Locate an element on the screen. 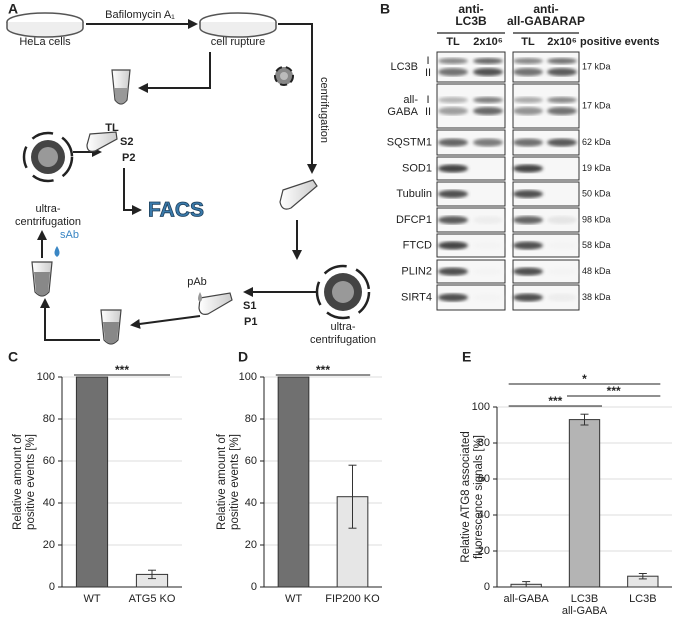 This screenshot has width=697, height=617. size-label: 50 kDa is located at coordinates (596, 193).